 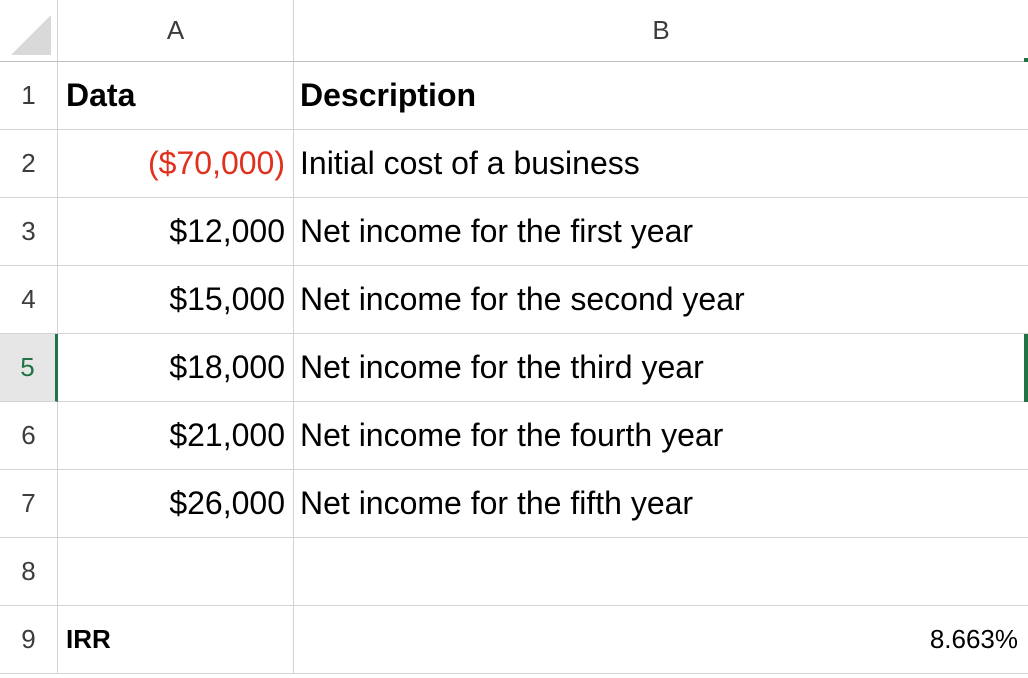 What do you see at coordinates (176, 368) in the screenshot?
I see `cell-a5: $18,000` at bounding box center [176, 368].